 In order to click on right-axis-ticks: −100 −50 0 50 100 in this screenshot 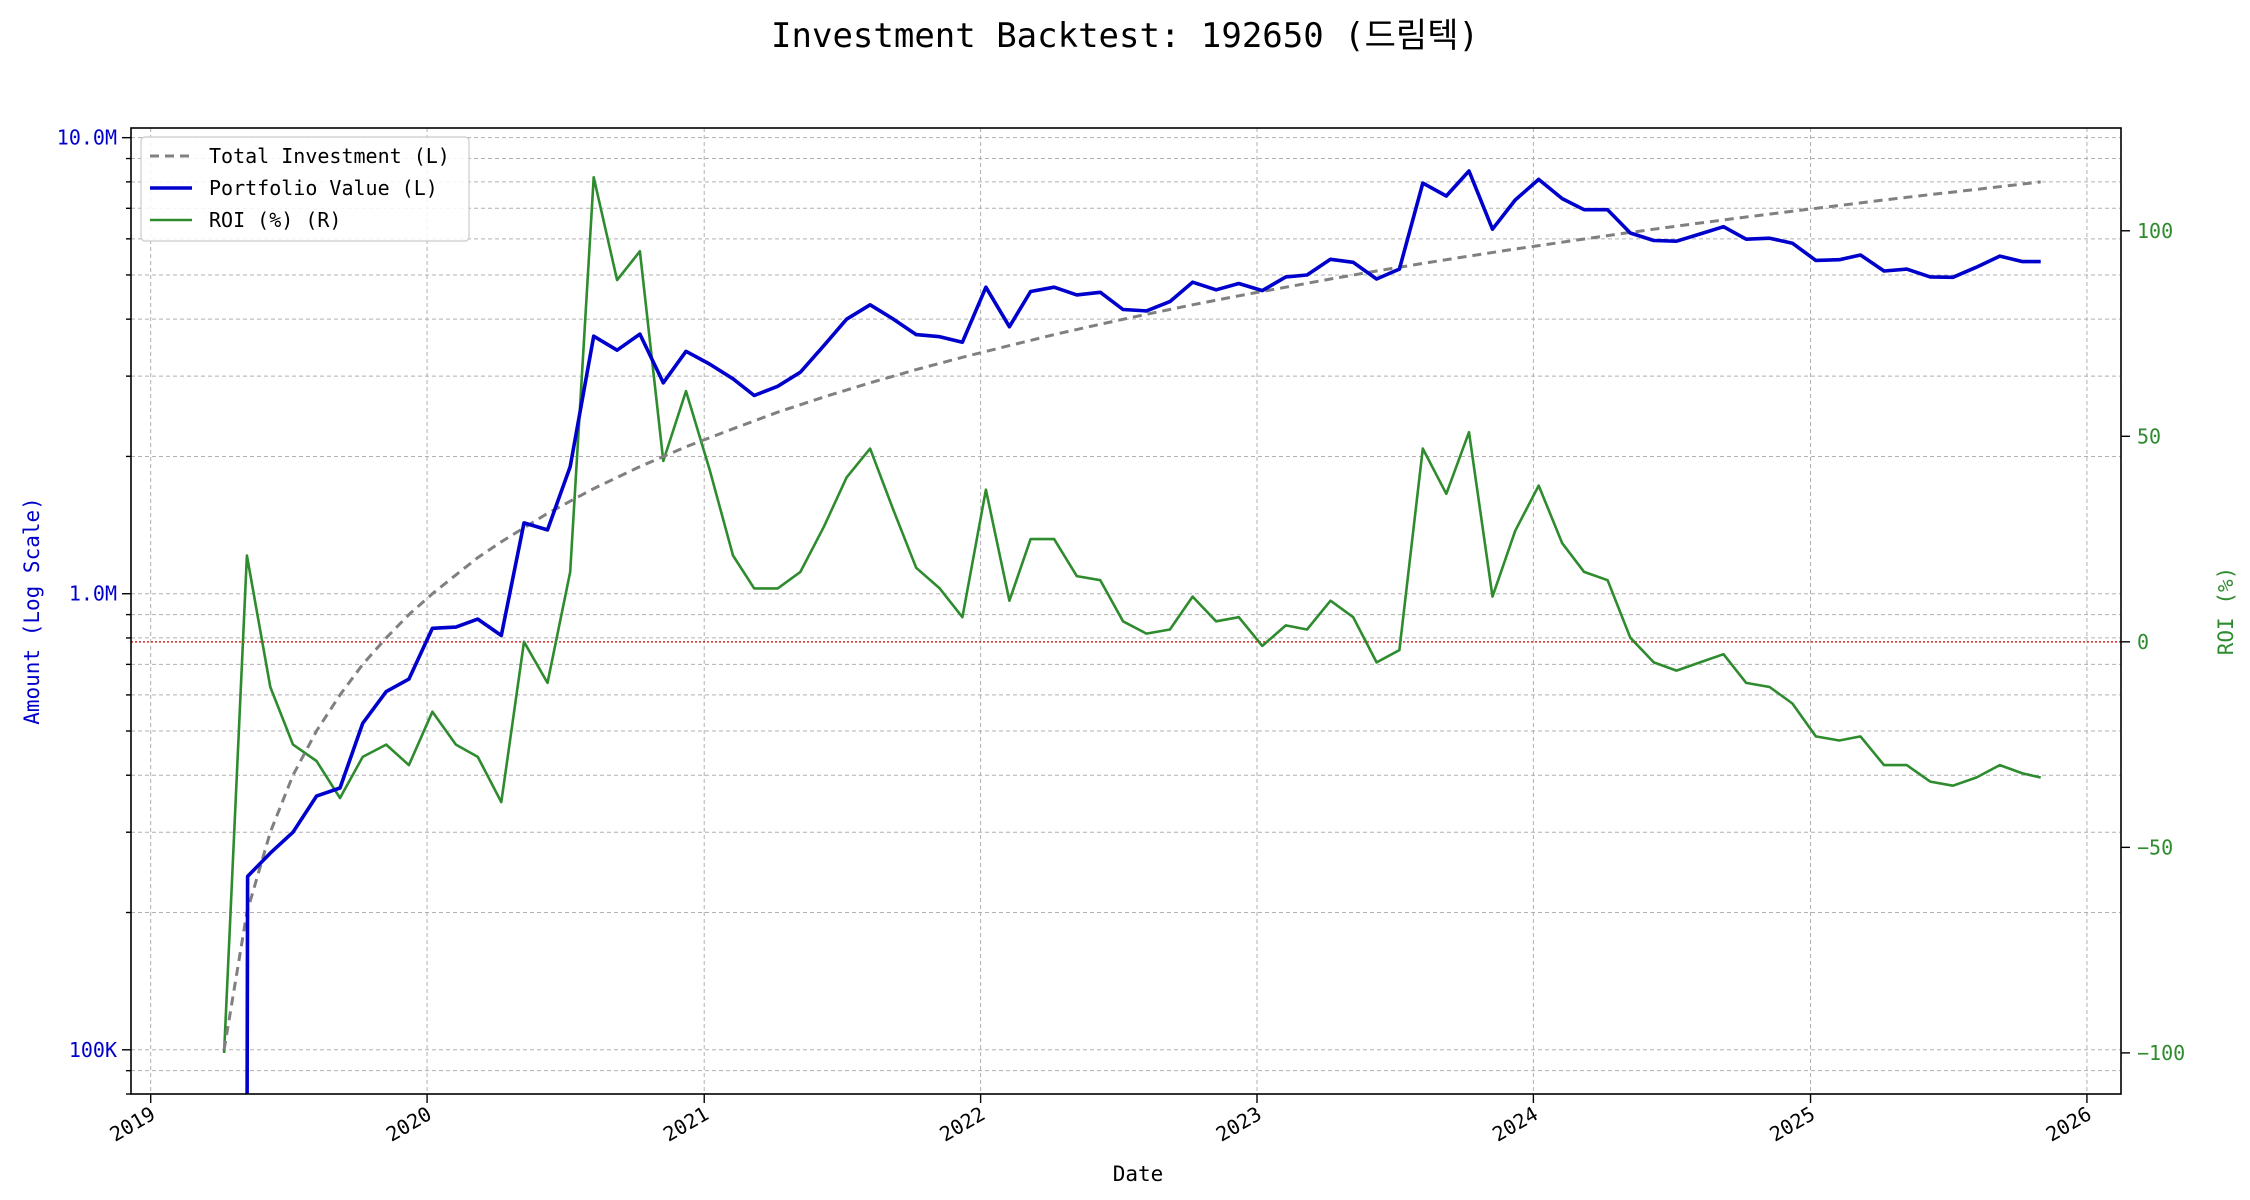, I will do `click(2153, 642)`.